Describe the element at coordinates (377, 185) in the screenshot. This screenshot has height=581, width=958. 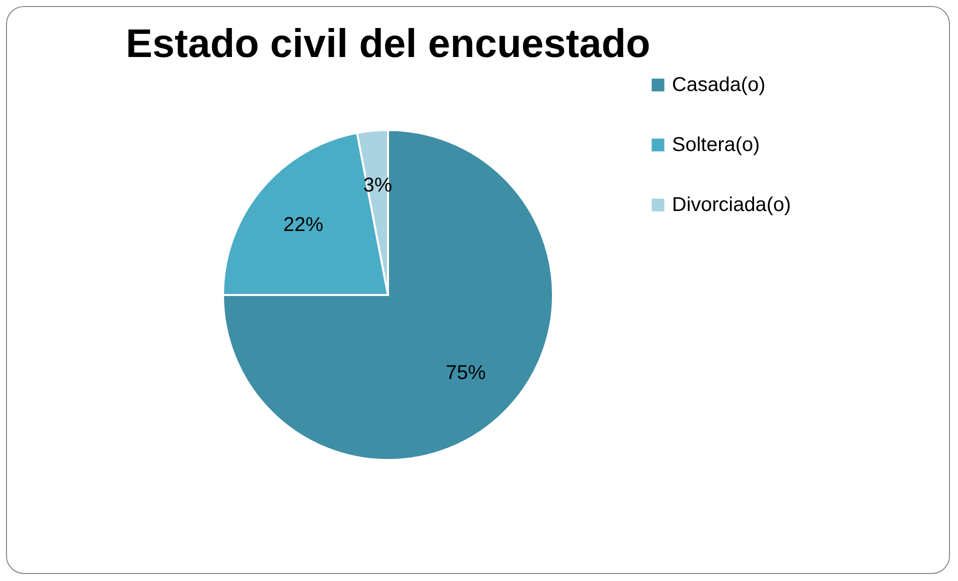
I see `data-label: 3%` at that location.